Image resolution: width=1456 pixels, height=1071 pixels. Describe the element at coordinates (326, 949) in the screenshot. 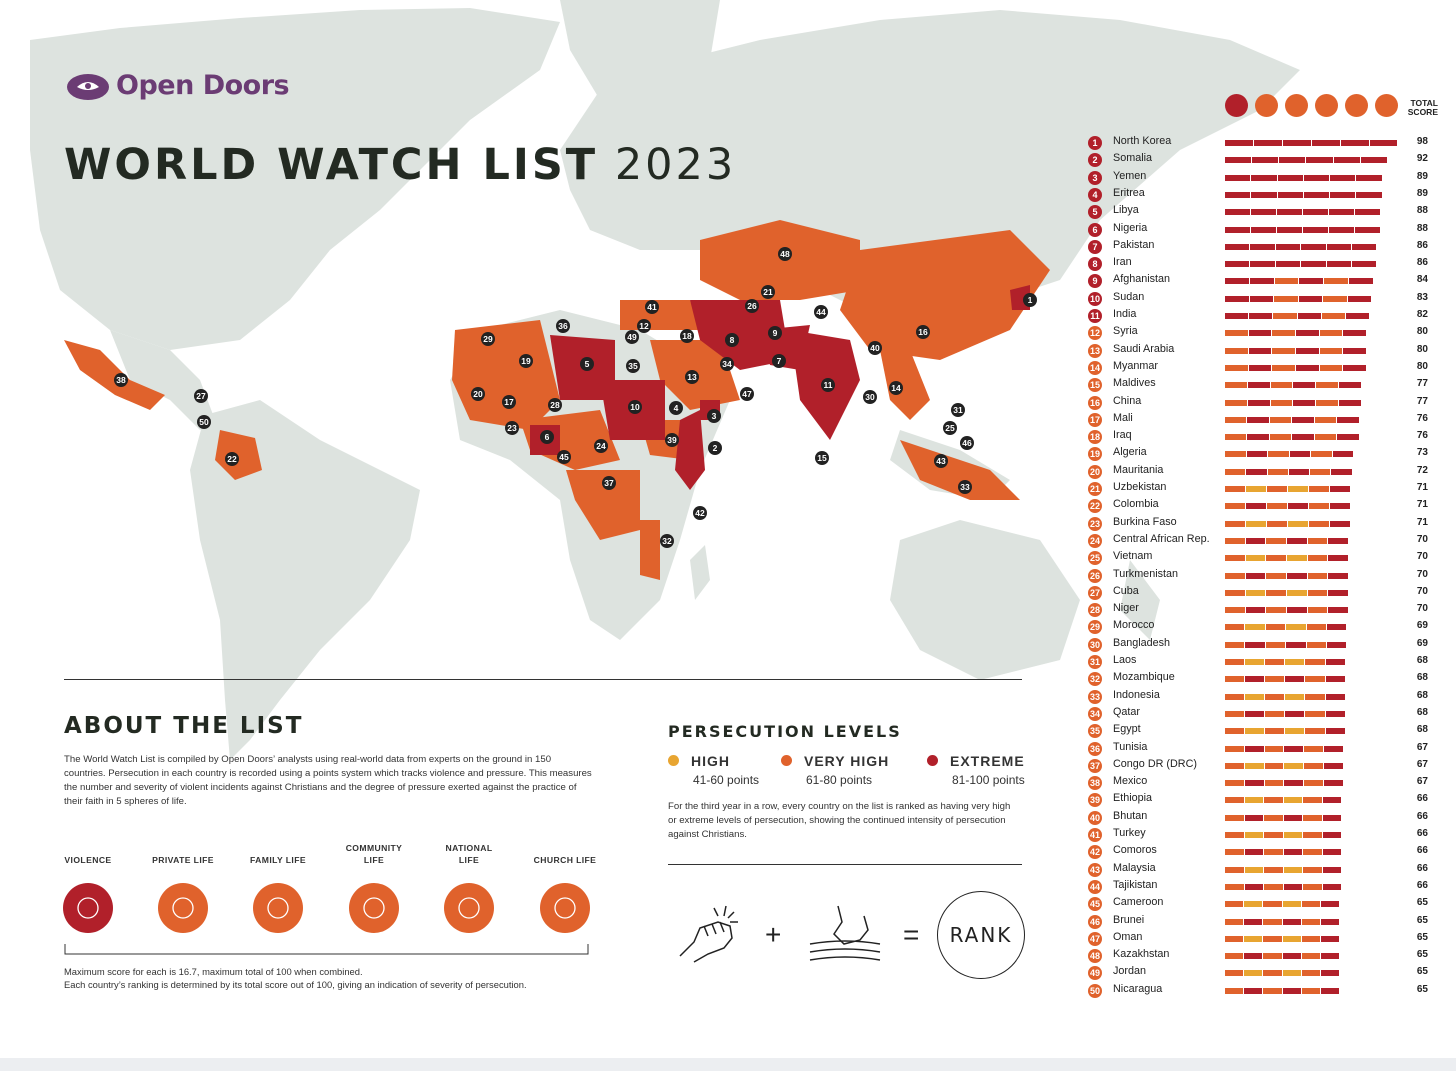

I see `bracket` at that location.